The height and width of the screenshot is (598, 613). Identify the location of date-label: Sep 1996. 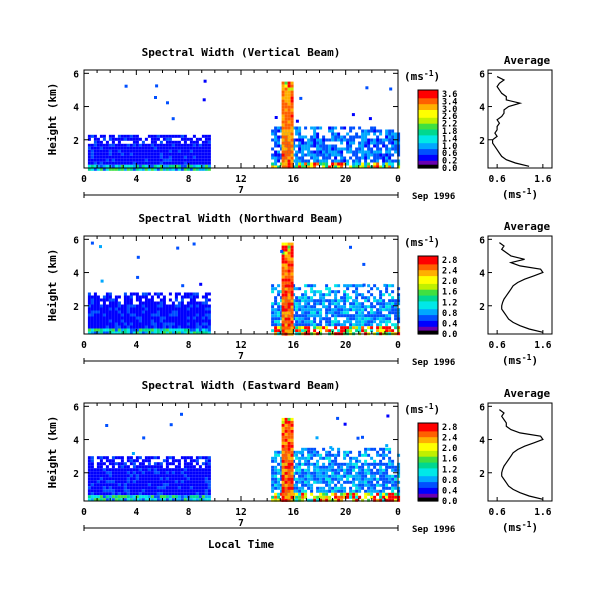
(433, 530).